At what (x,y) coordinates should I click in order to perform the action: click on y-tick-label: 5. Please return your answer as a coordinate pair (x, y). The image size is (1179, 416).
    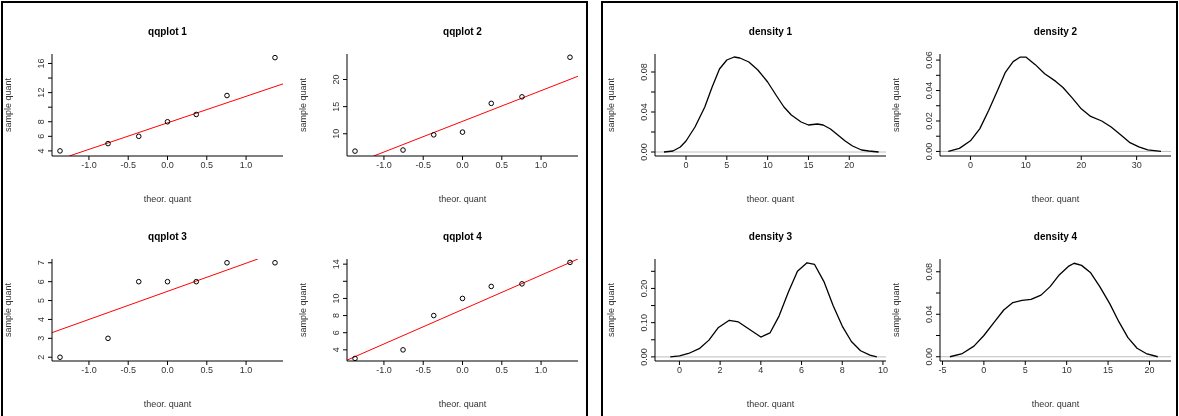
    Looking at the image, I should click on (41, 301).